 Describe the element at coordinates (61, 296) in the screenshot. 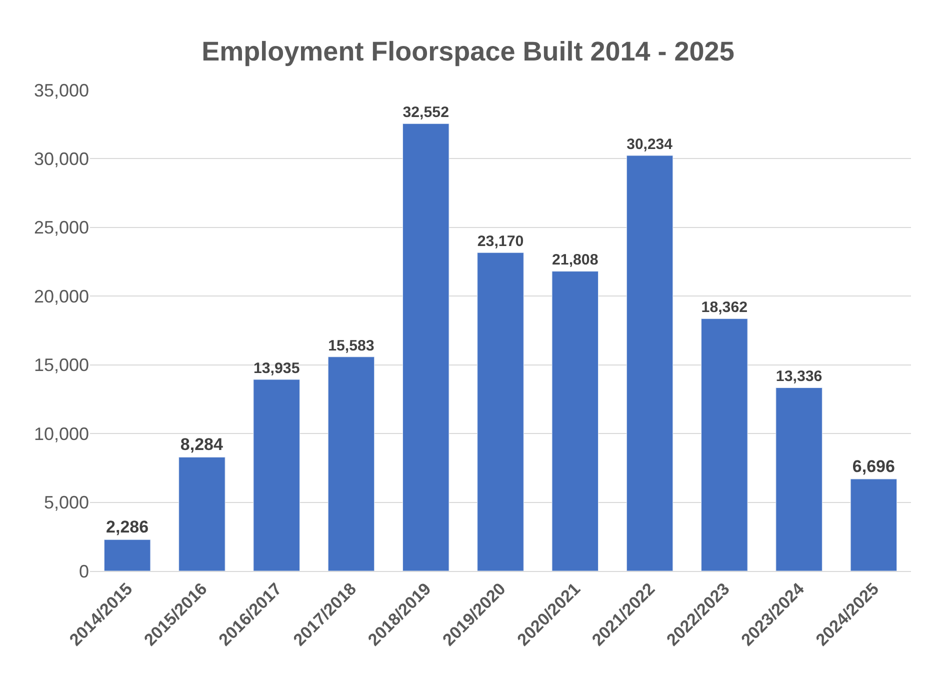

I see `y-tick-label: 20,000` at that location.